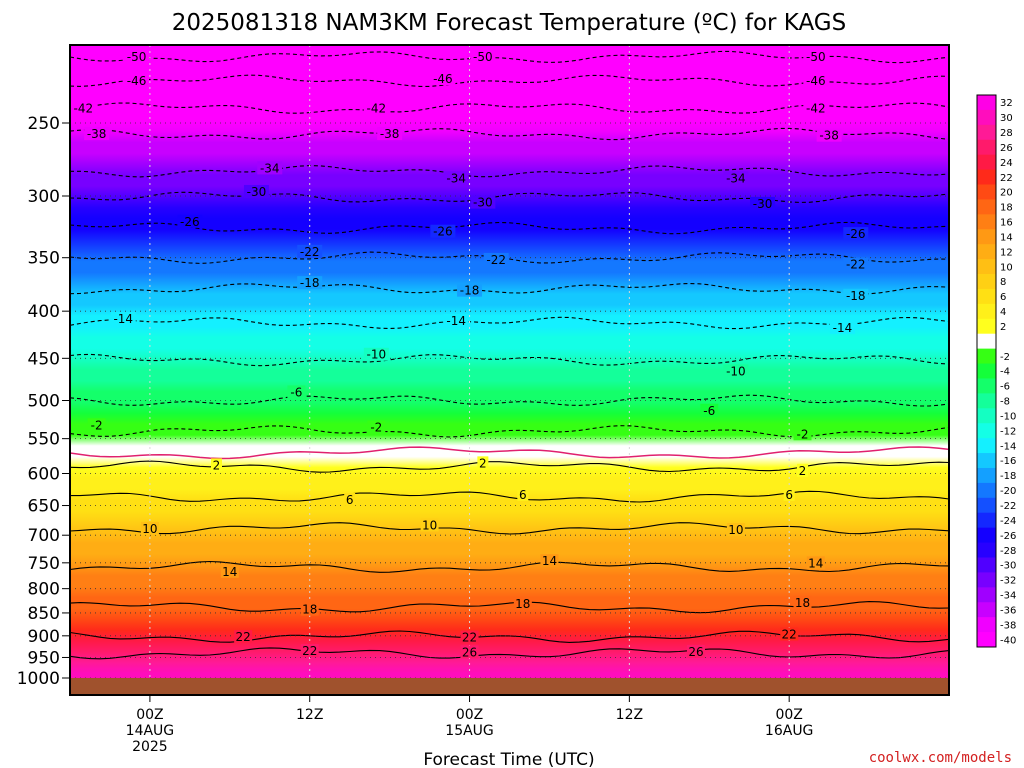 This screenshot has height=768, width=1024. I want to click on contour-label: -30, so click(256, 191).